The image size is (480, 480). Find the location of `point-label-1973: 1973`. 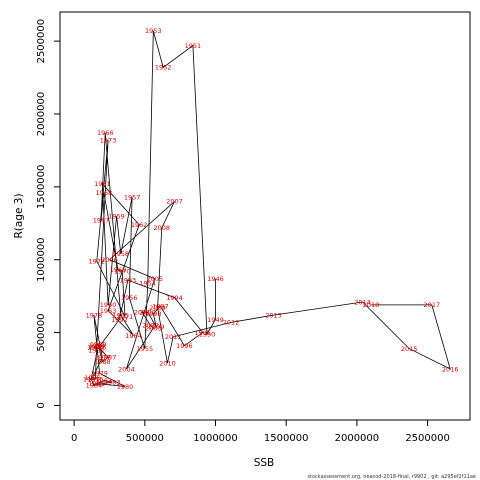

point-label-1973: 1973 is located at coordinates (108, 141).